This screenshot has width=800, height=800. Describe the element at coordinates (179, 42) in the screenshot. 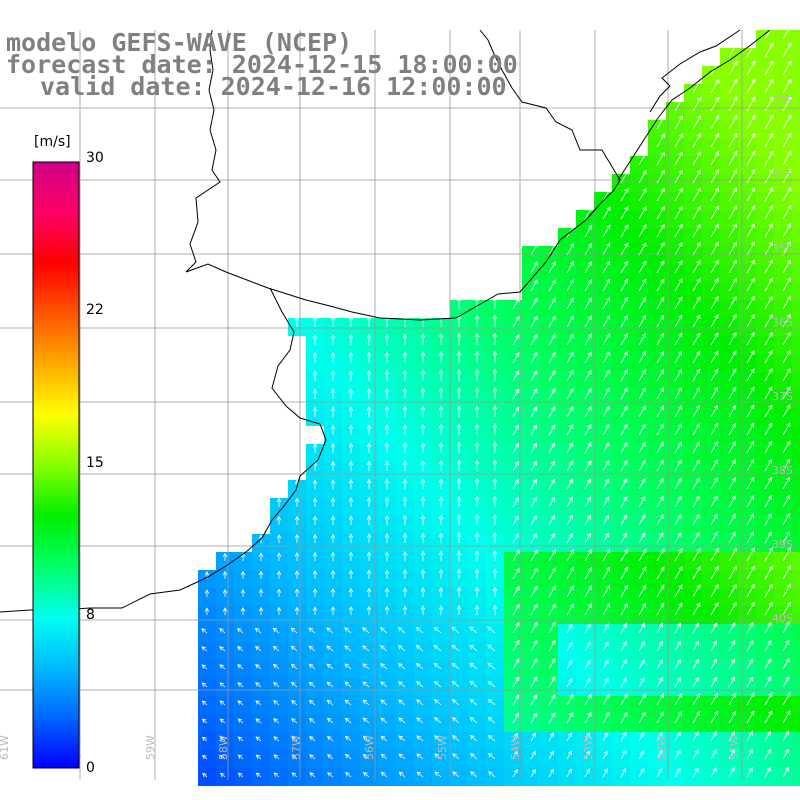

I see `model-title: modelo GEFS-WAVE (NCEP)` at that location.